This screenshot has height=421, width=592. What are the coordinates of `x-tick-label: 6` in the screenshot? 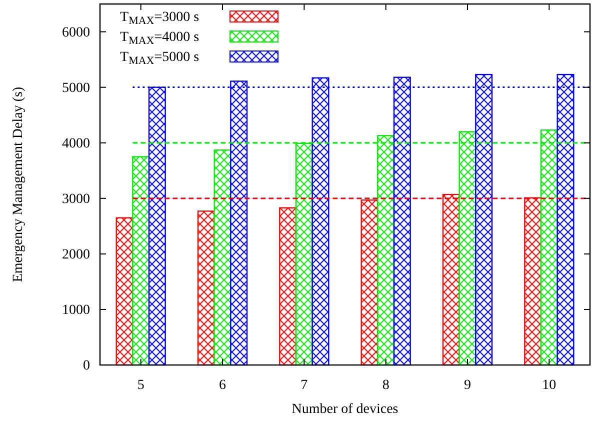 It's located at (222, 385).